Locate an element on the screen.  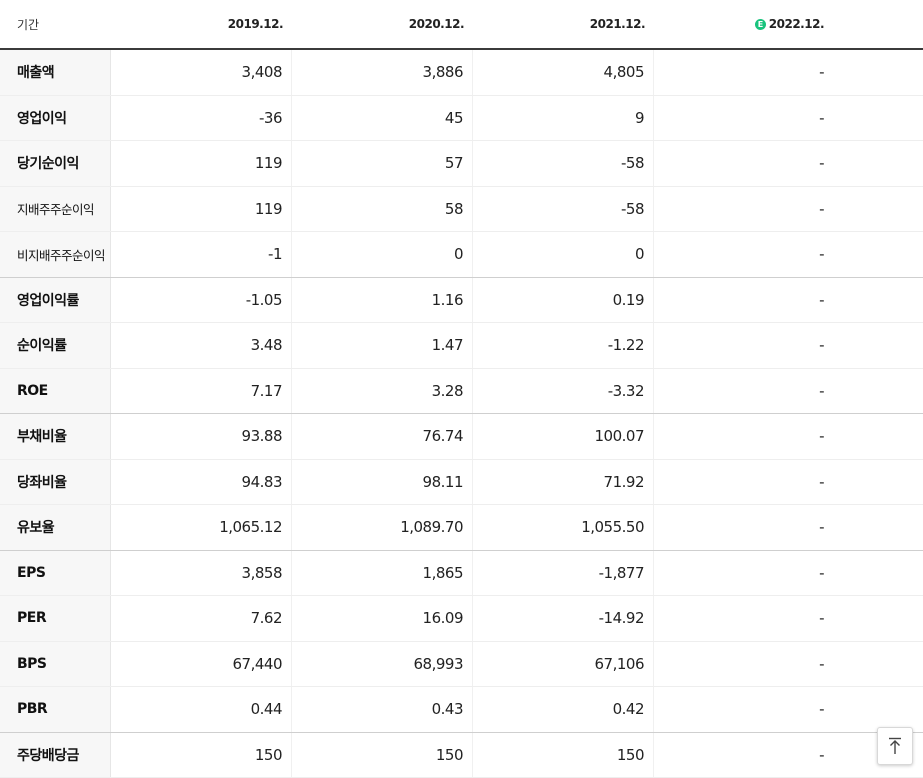
row-value-2020-12: 16.09 is located at coordinates (382, 618).